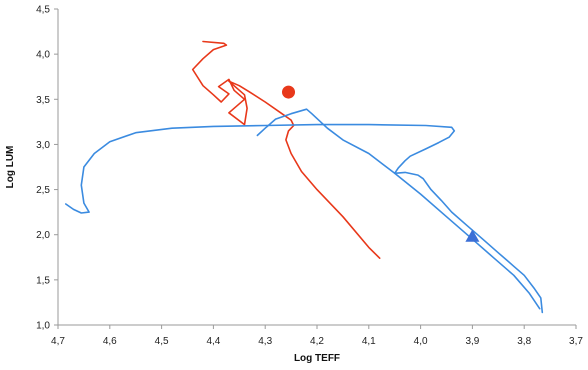 Image resolution: width=588 pixels, height=370 pixels. Describe the element at coordinates (381, 163) in the screenshot. I see `markers` at that location.